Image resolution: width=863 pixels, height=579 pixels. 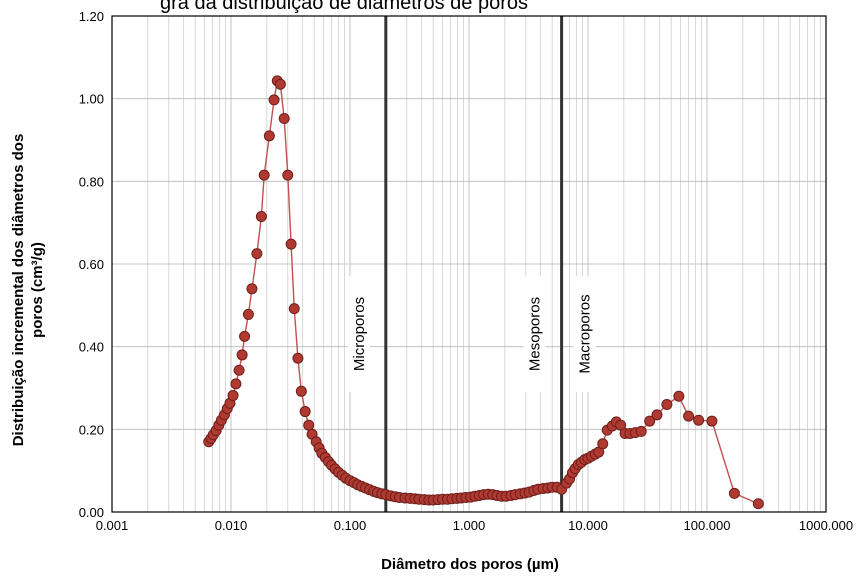 I want to click on y-tick-label: 0.80, so click(x=91, y=181).